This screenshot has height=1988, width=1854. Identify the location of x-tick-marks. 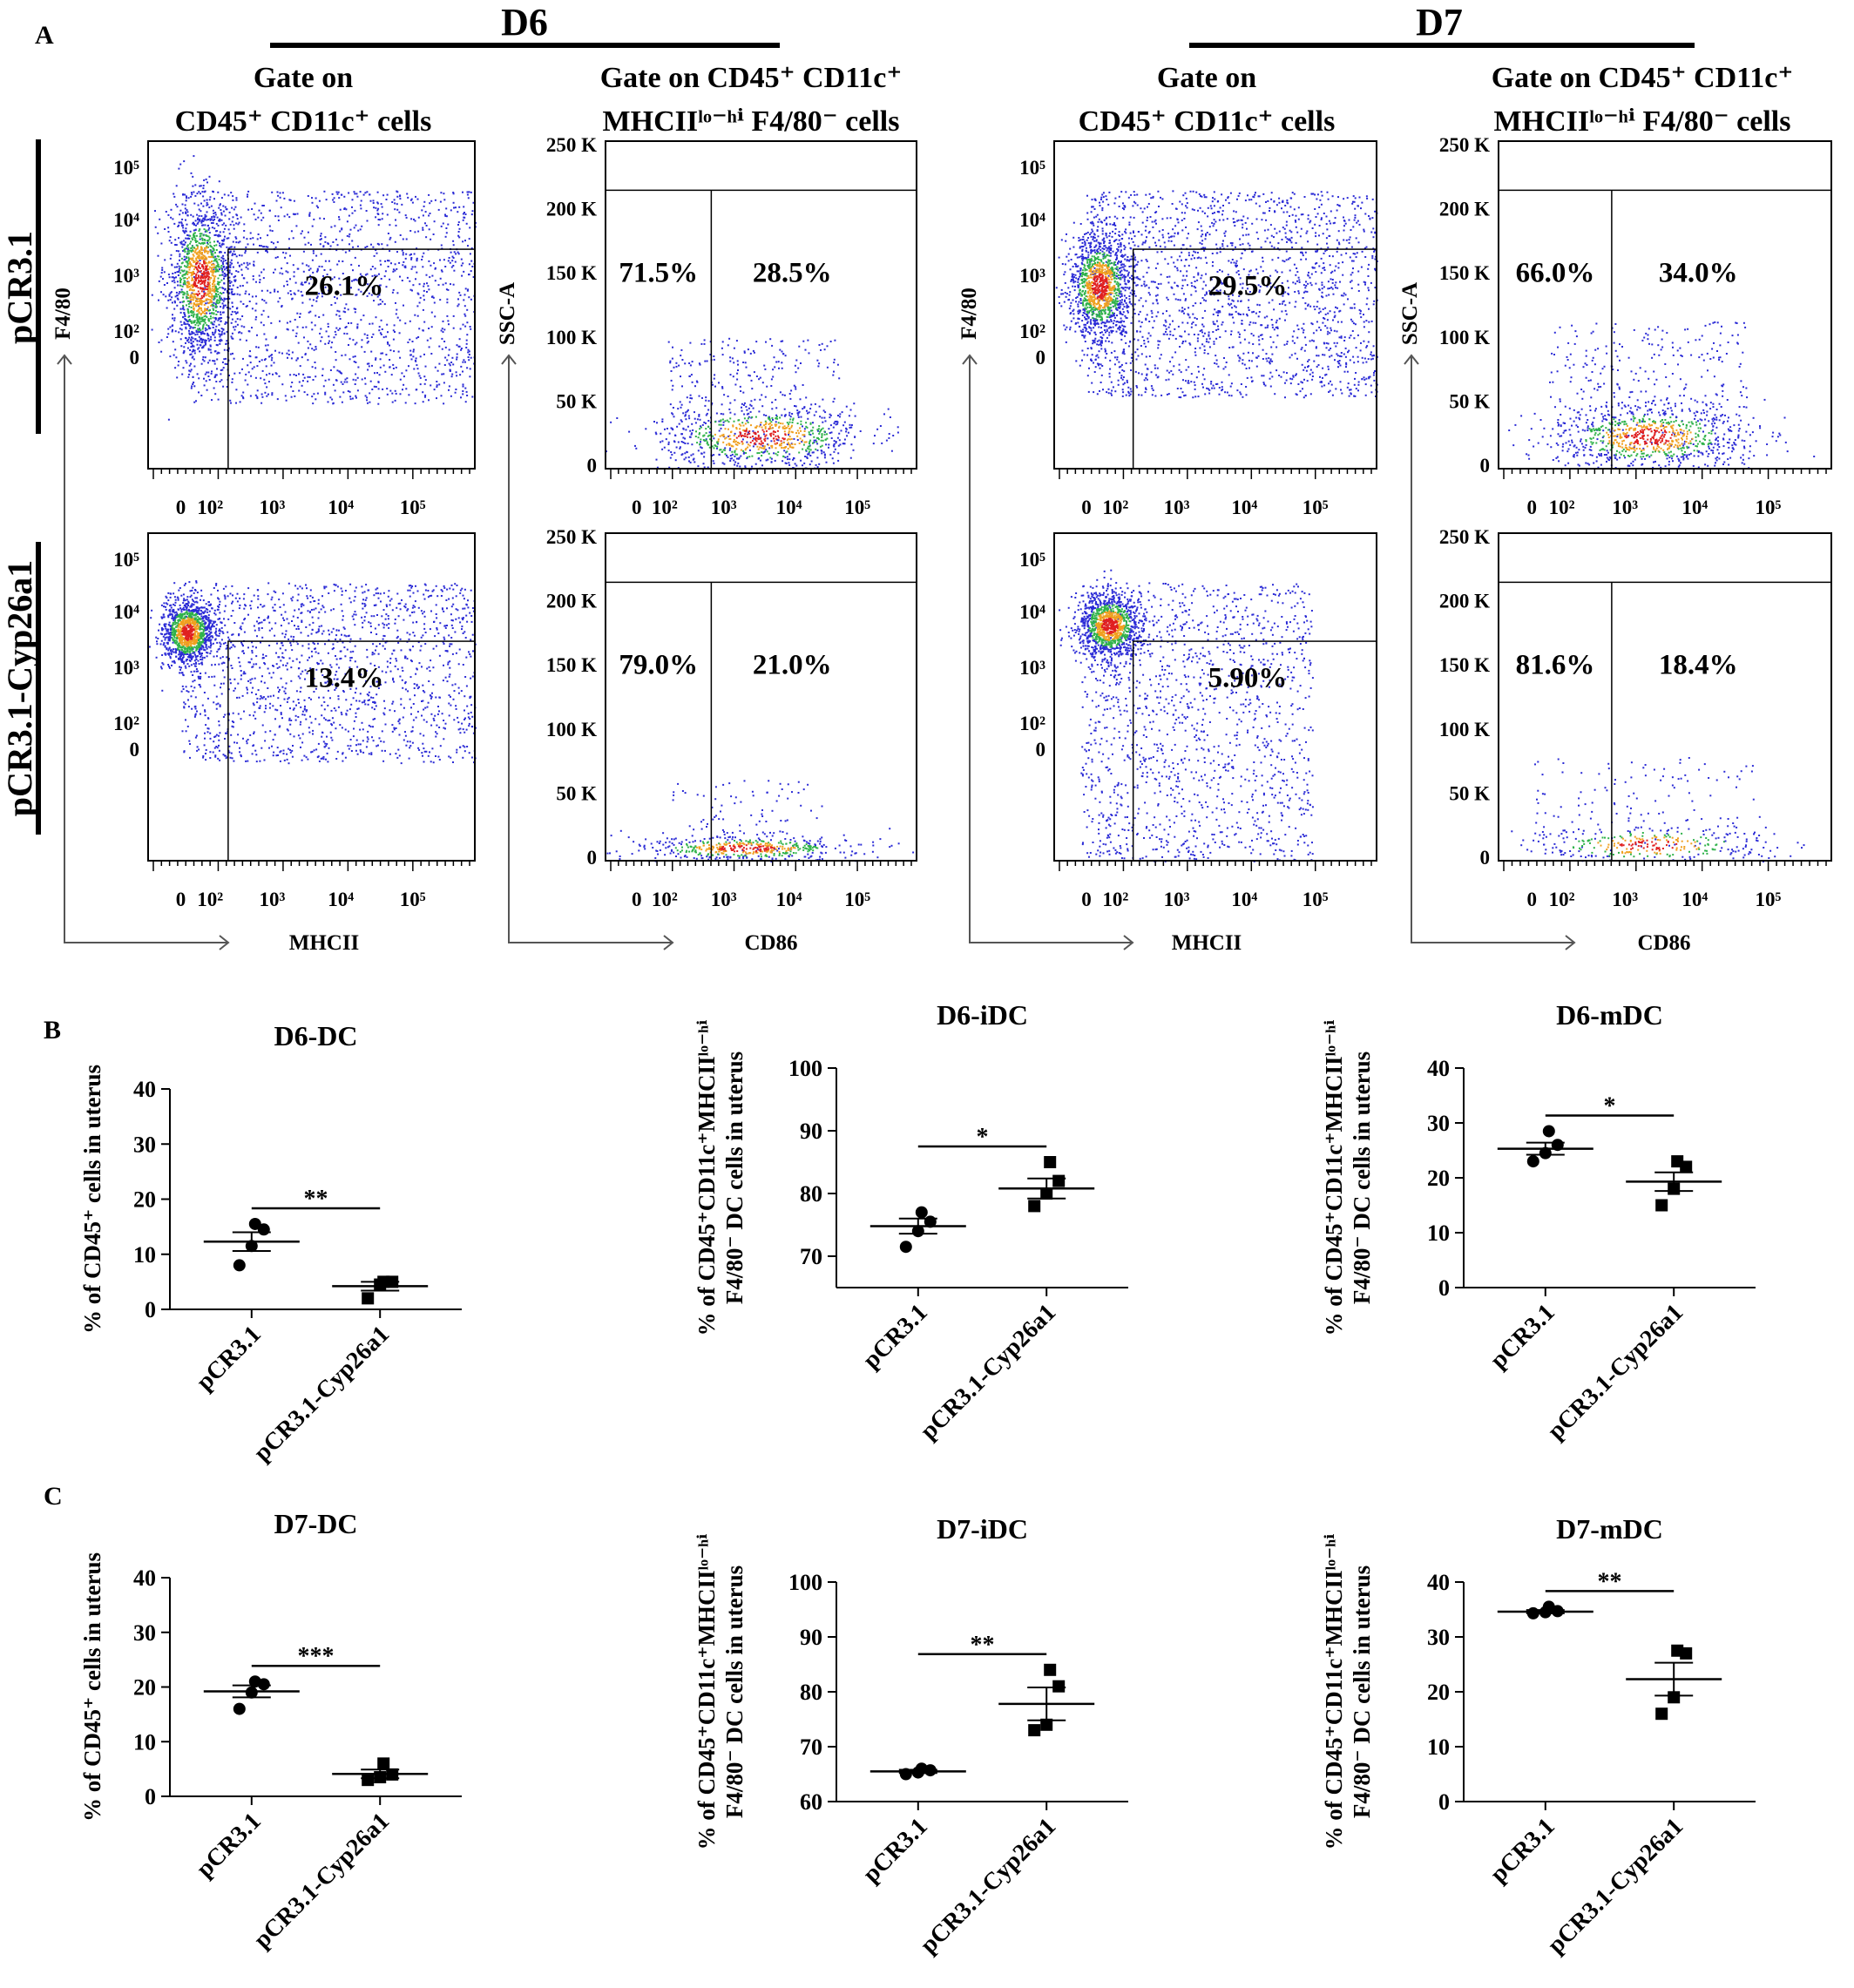
(761, 474).